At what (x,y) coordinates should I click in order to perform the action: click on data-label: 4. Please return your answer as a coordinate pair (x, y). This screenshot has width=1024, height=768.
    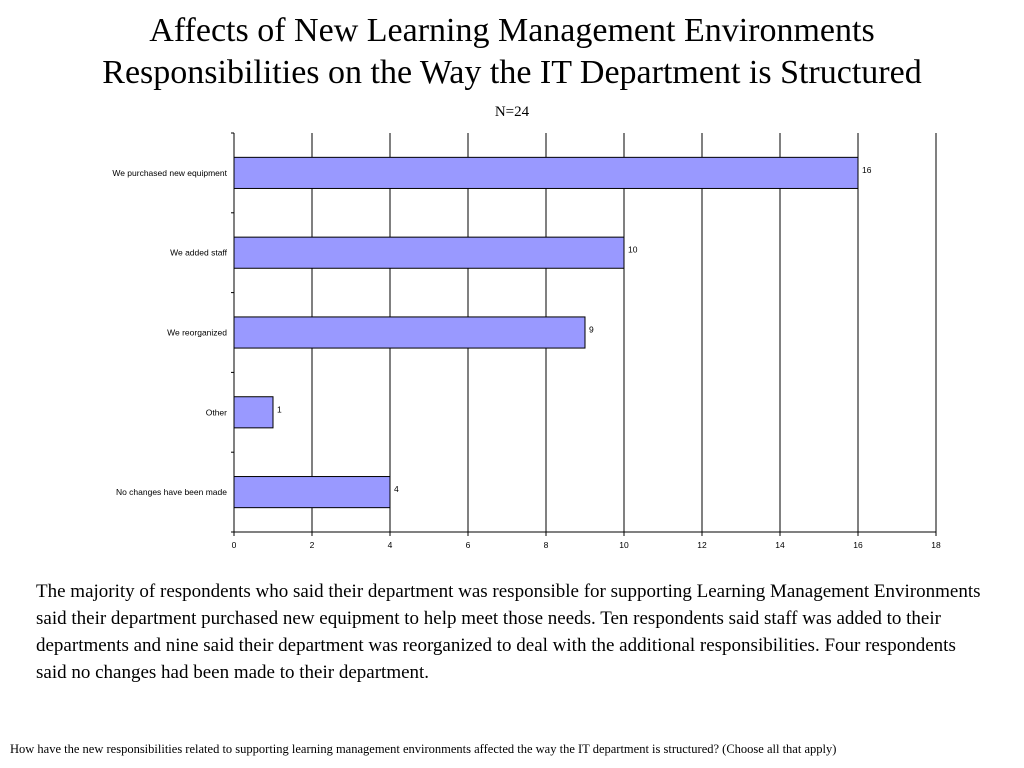
    Looking at the image, I should click on (396, 489).